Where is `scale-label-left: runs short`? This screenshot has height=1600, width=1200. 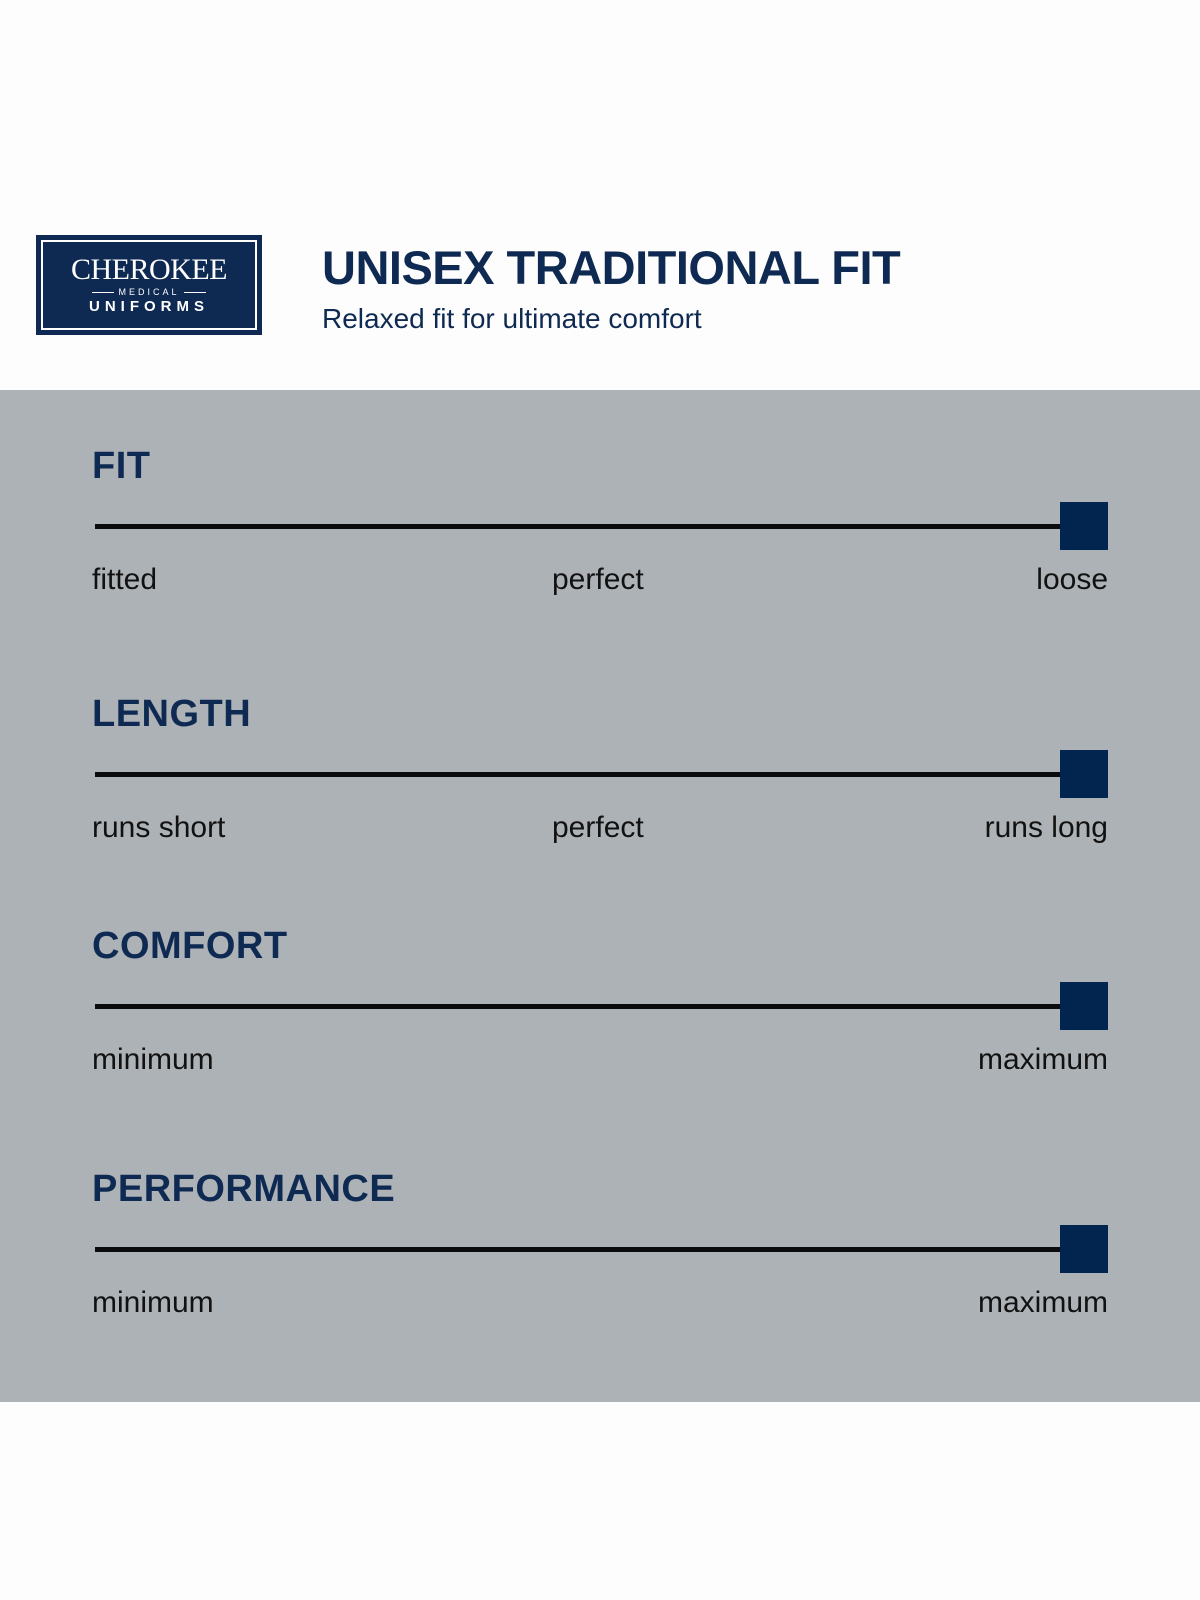 scale-label-left: runs short is located at coordinates (159, 827).